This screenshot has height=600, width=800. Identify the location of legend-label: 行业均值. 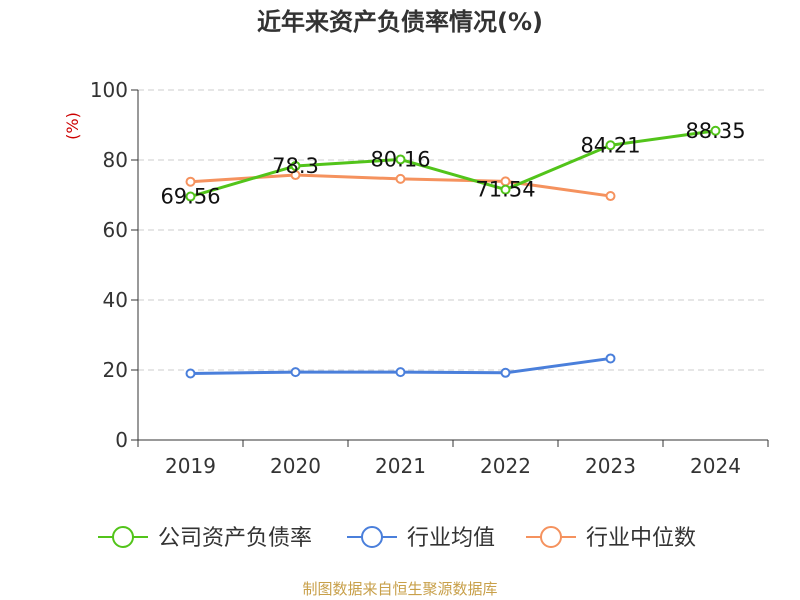
(451, 538).